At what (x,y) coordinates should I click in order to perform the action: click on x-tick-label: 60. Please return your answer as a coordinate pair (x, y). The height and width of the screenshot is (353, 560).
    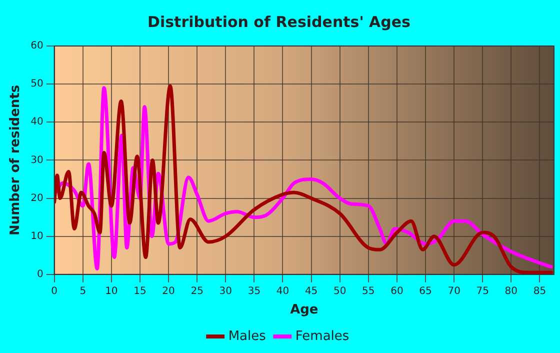
    Looking at the image, I should click on (397, 291).